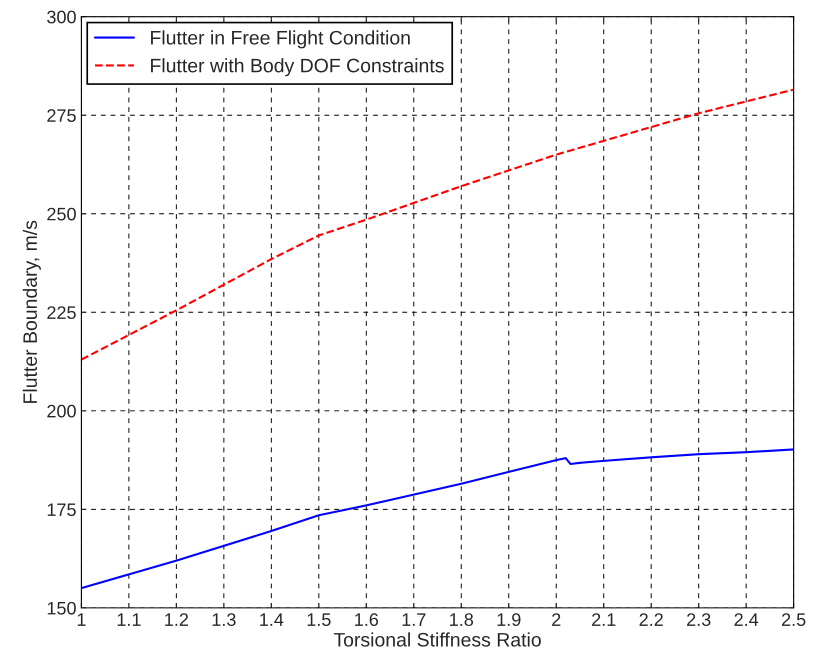  What do you see at coordinates (319, 619) in the screenshot?
I see `x-tick-label: 1.5` at bounding box center [319, 619].